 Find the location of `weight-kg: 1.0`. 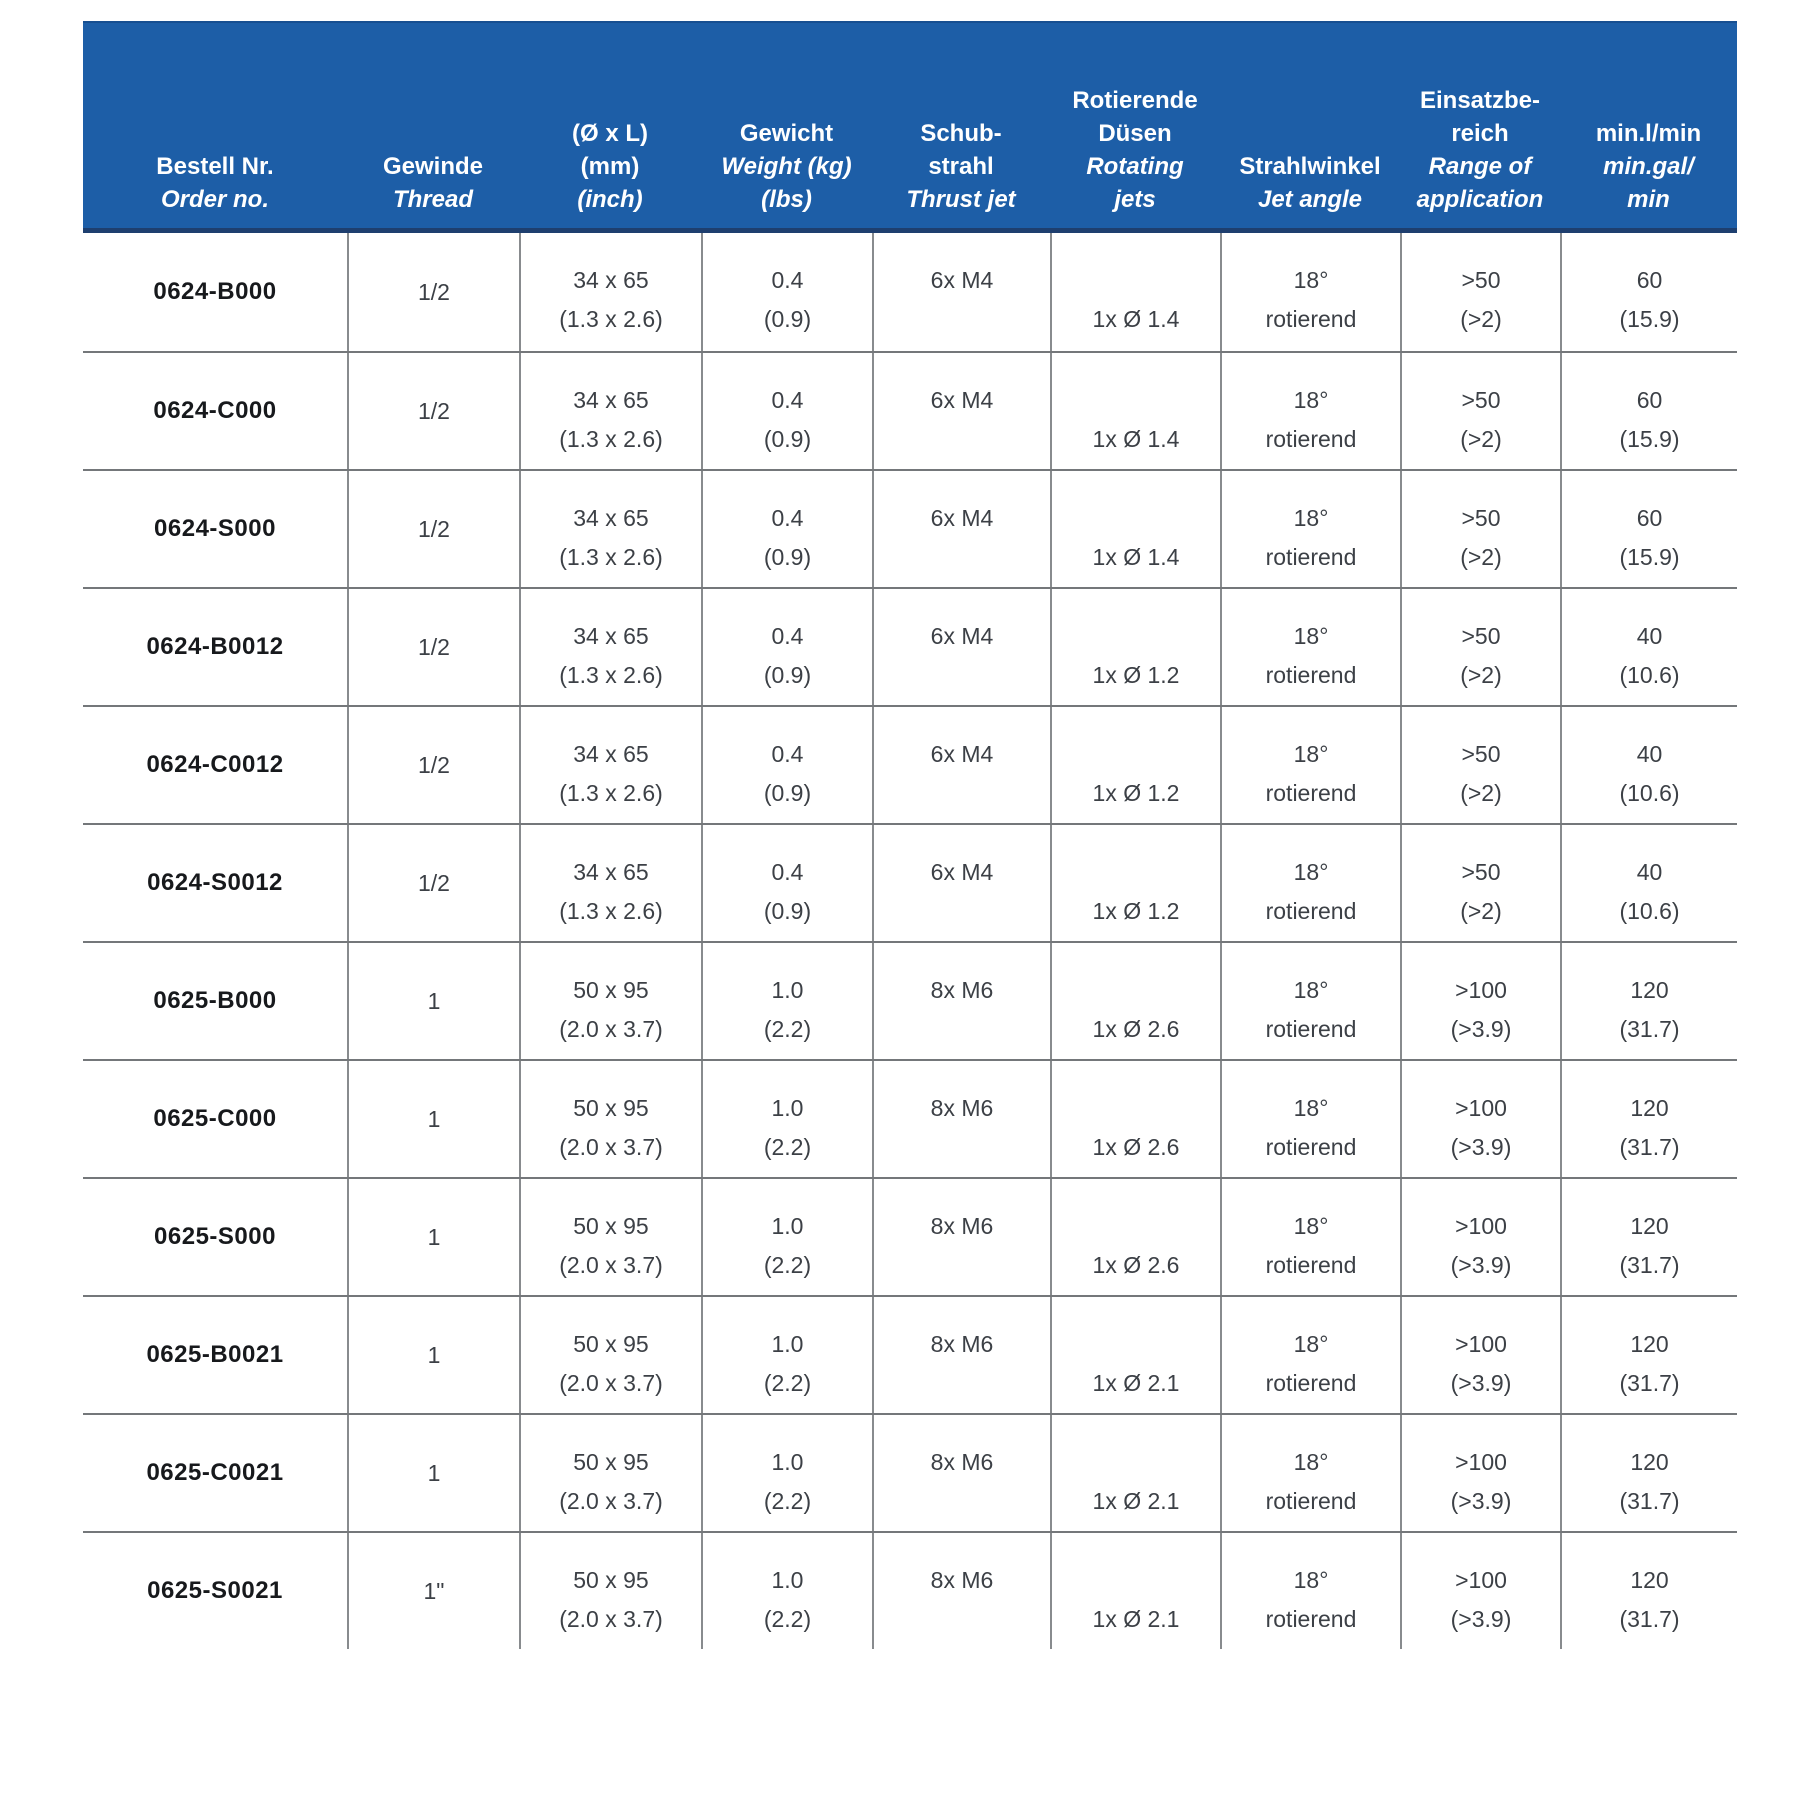

weight-kg: 1.0 is located at coordinates (787, 1462).